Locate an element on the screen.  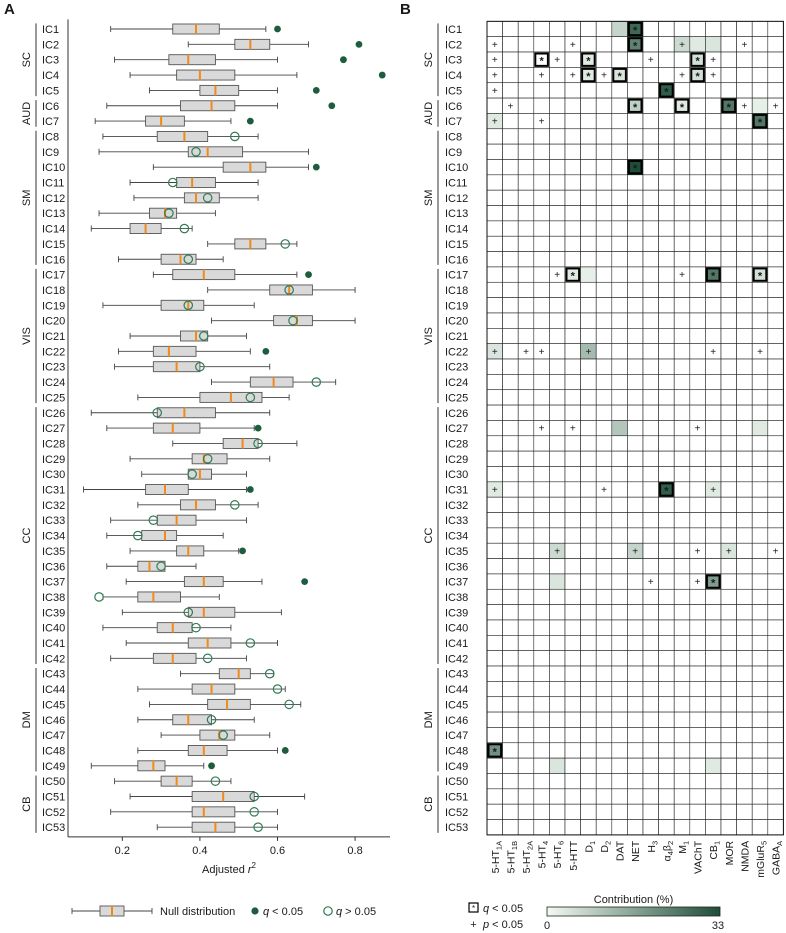
column-label-part: β is located at coordinates (667, 848).